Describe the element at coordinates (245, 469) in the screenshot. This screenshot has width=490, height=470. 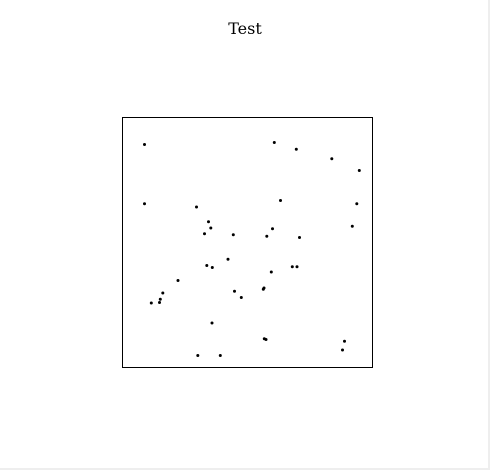
I see `bottom-edge-divider` at that location.